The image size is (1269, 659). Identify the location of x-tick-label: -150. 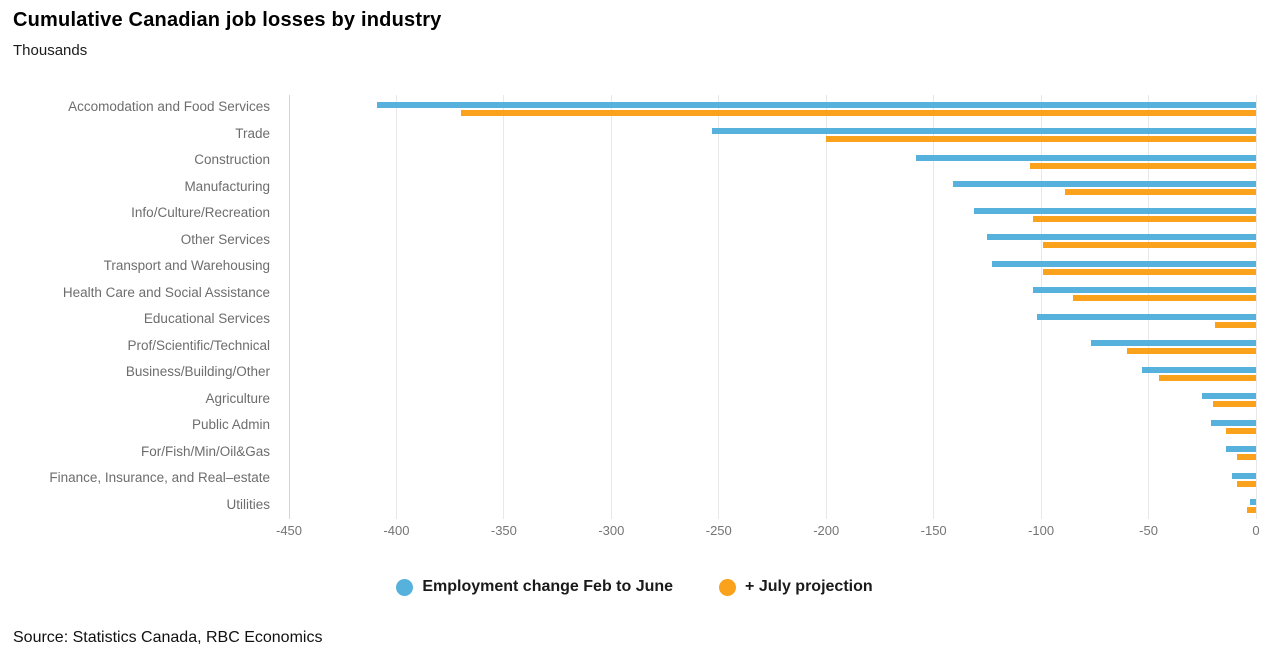
(933, 530).